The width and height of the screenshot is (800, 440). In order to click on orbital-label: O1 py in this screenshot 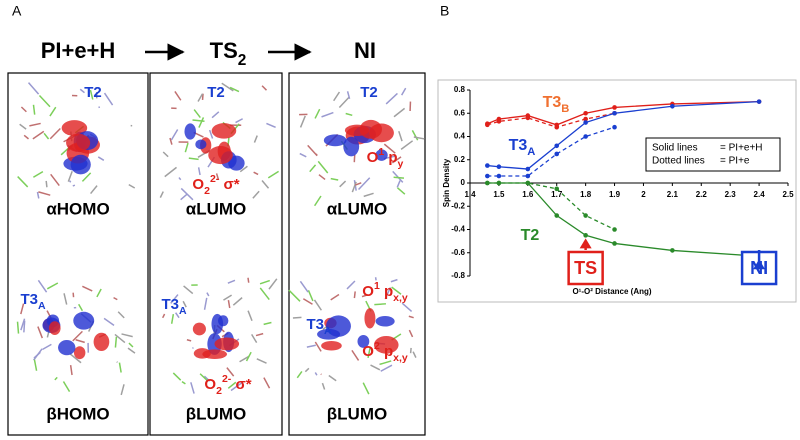, I will do `click(385, 158)`.